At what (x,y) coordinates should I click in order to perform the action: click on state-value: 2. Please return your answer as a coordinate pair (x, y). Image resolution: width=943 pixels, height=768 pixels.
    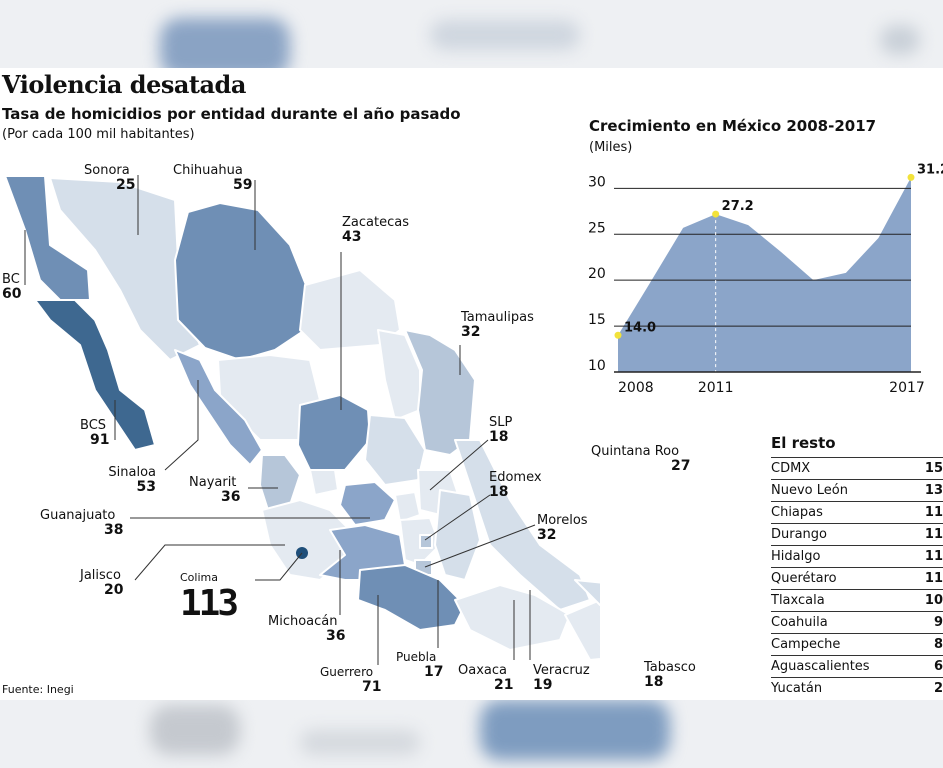
    Looking at the image, I should click on (938, 688).